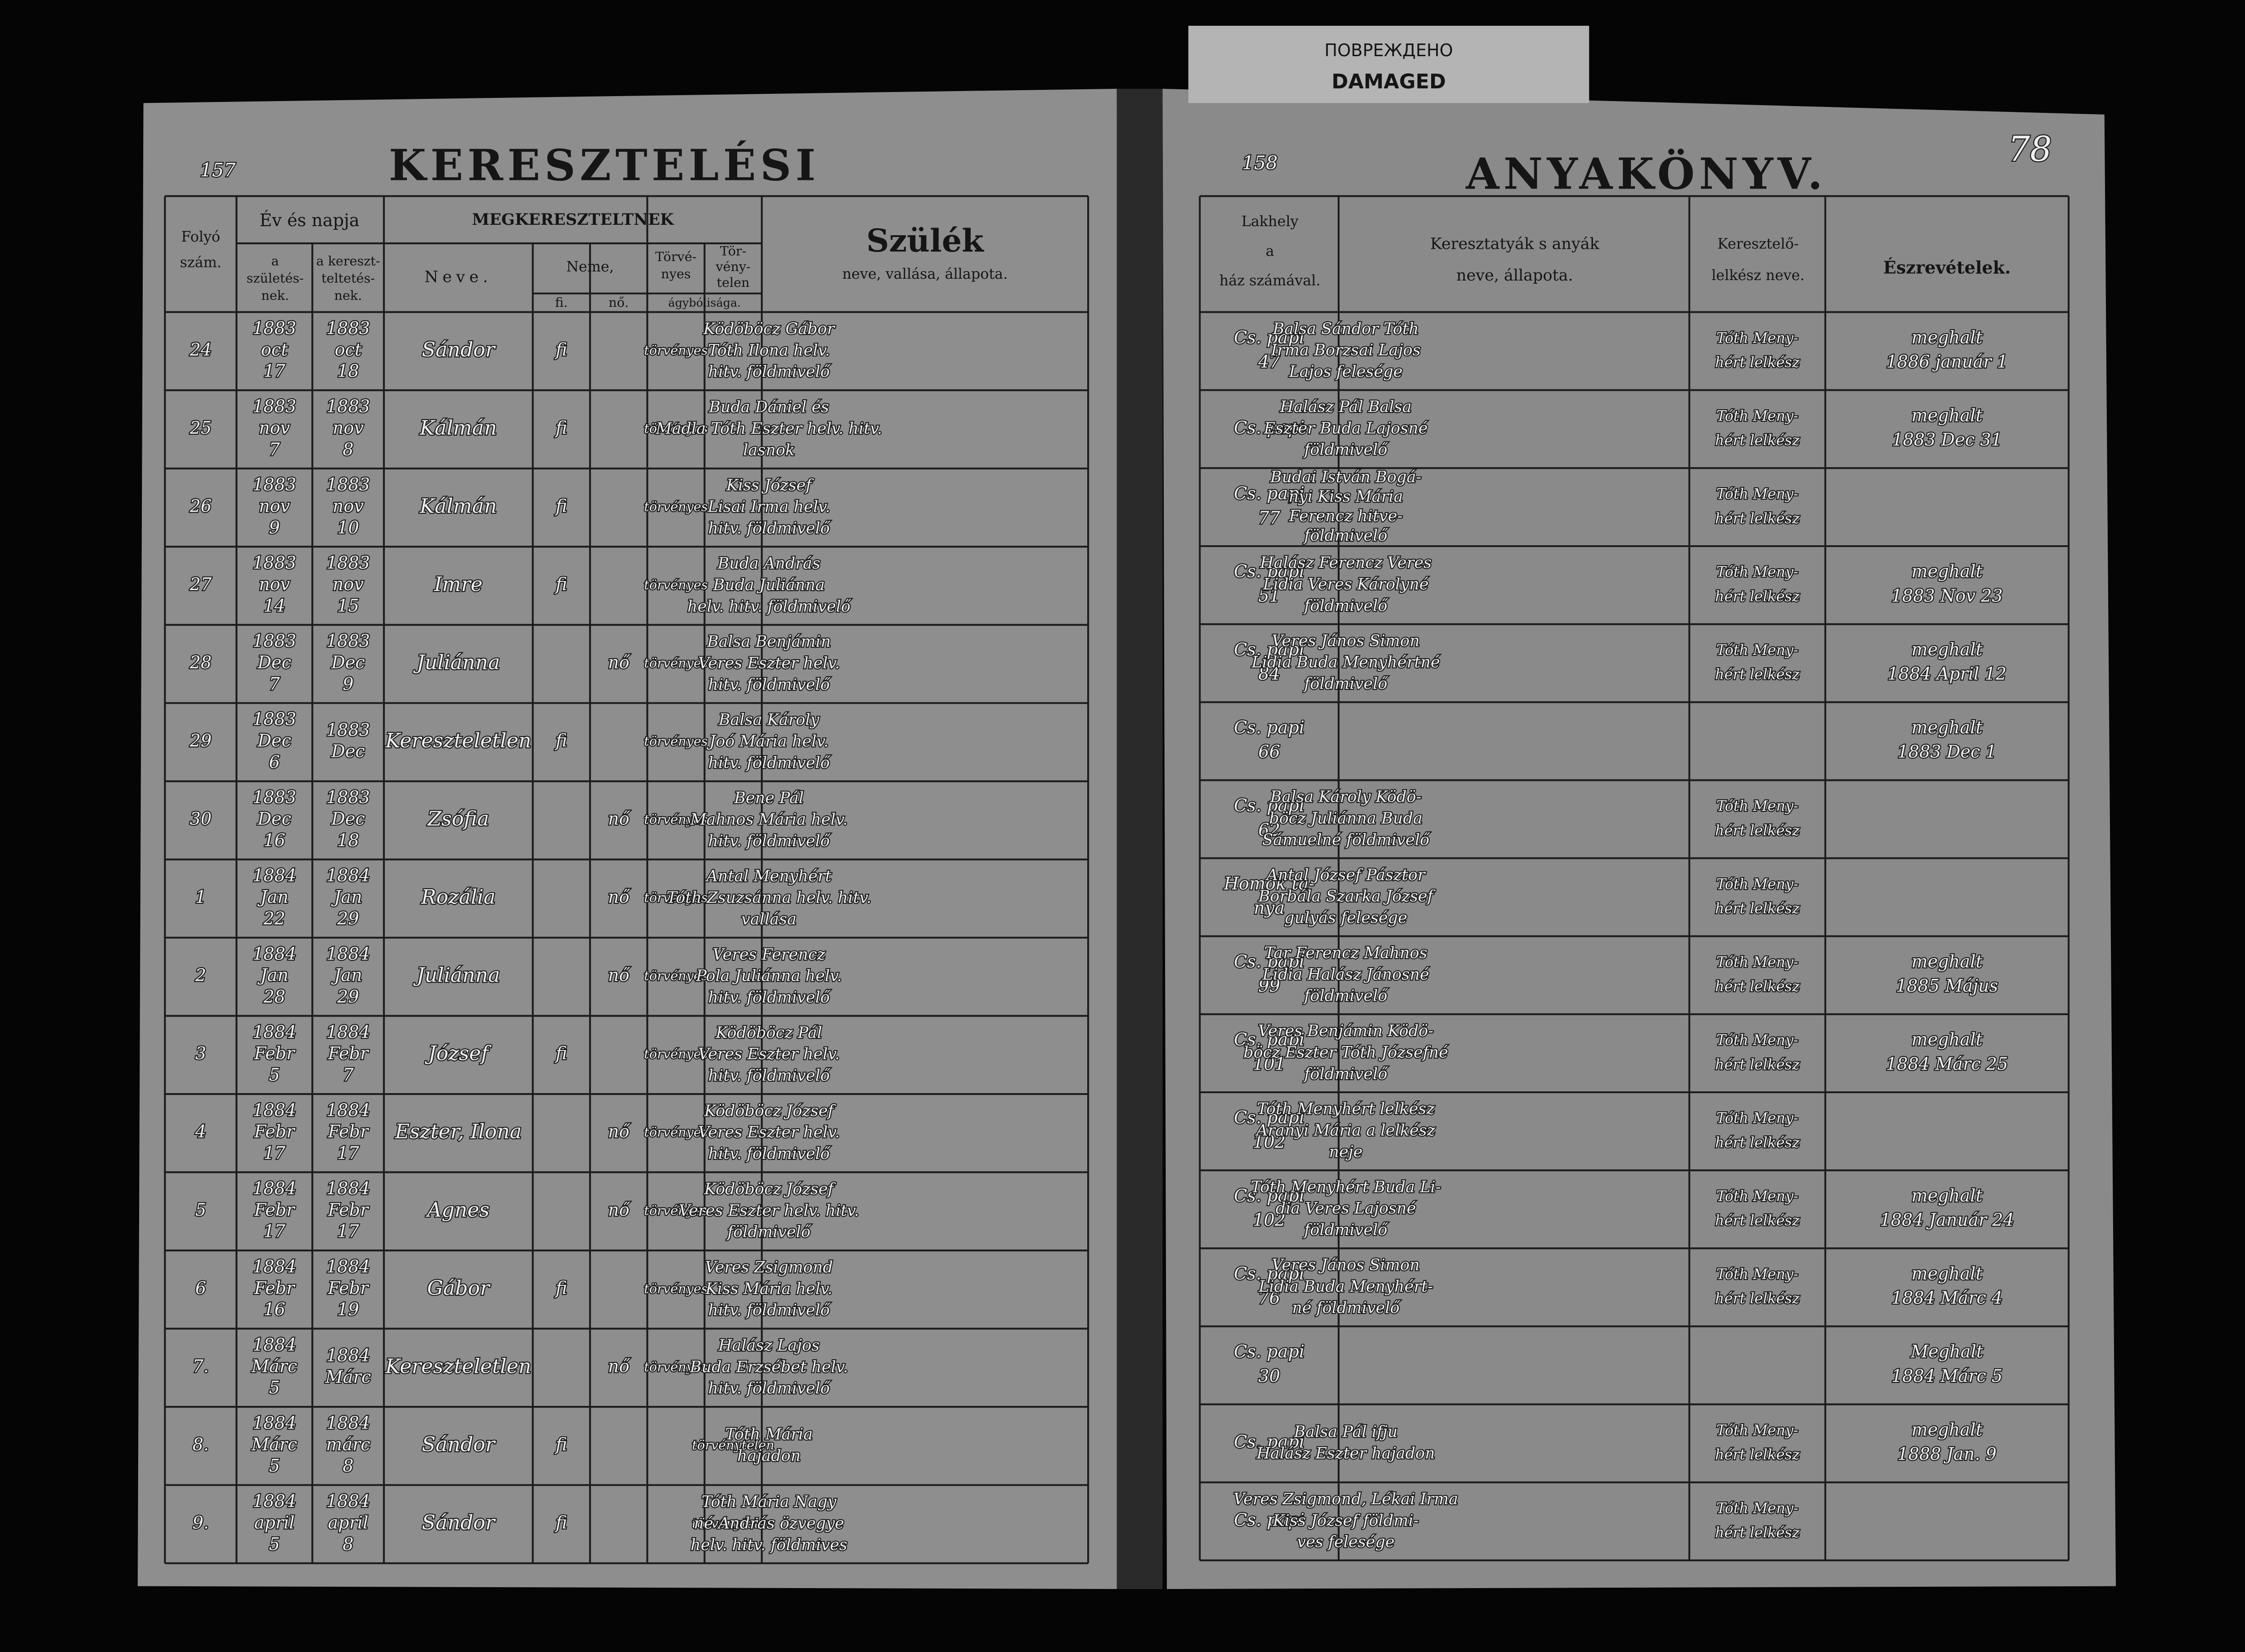  Describe the element at coordinates (201, 1366) in the screenshot. I see `number: 7.` at that location.